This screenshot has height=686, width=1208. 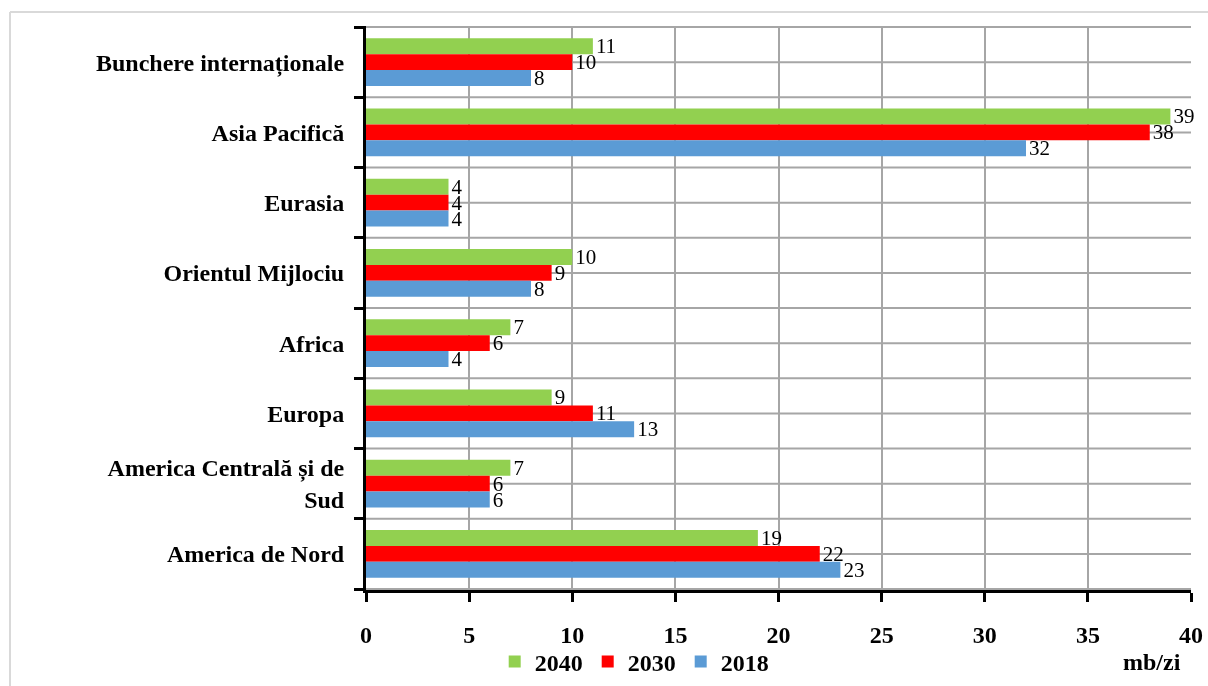 I want to click on y-tick-label: Orientul Mijlociu, so click(x=254, y=273).